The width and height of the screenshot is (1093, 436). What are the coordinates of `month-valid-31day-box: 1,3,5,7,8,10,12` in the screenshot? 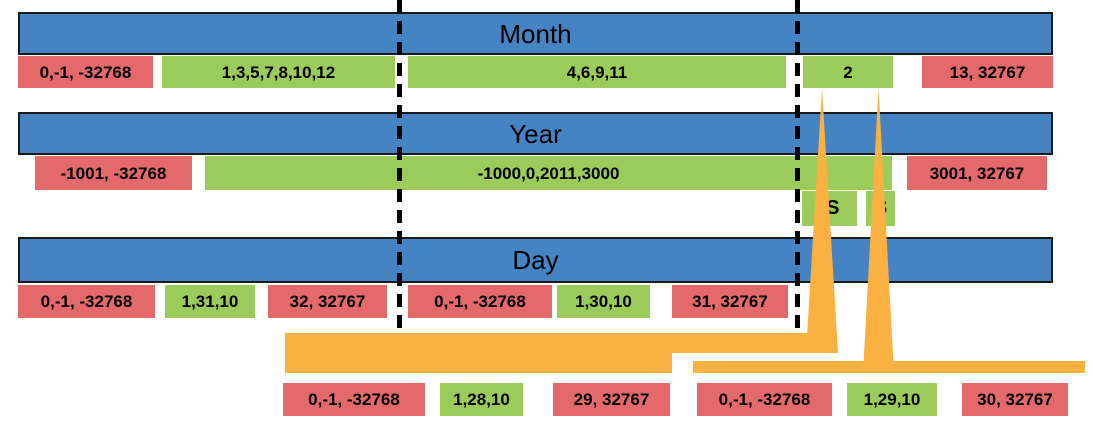 It's located at (278, 72).